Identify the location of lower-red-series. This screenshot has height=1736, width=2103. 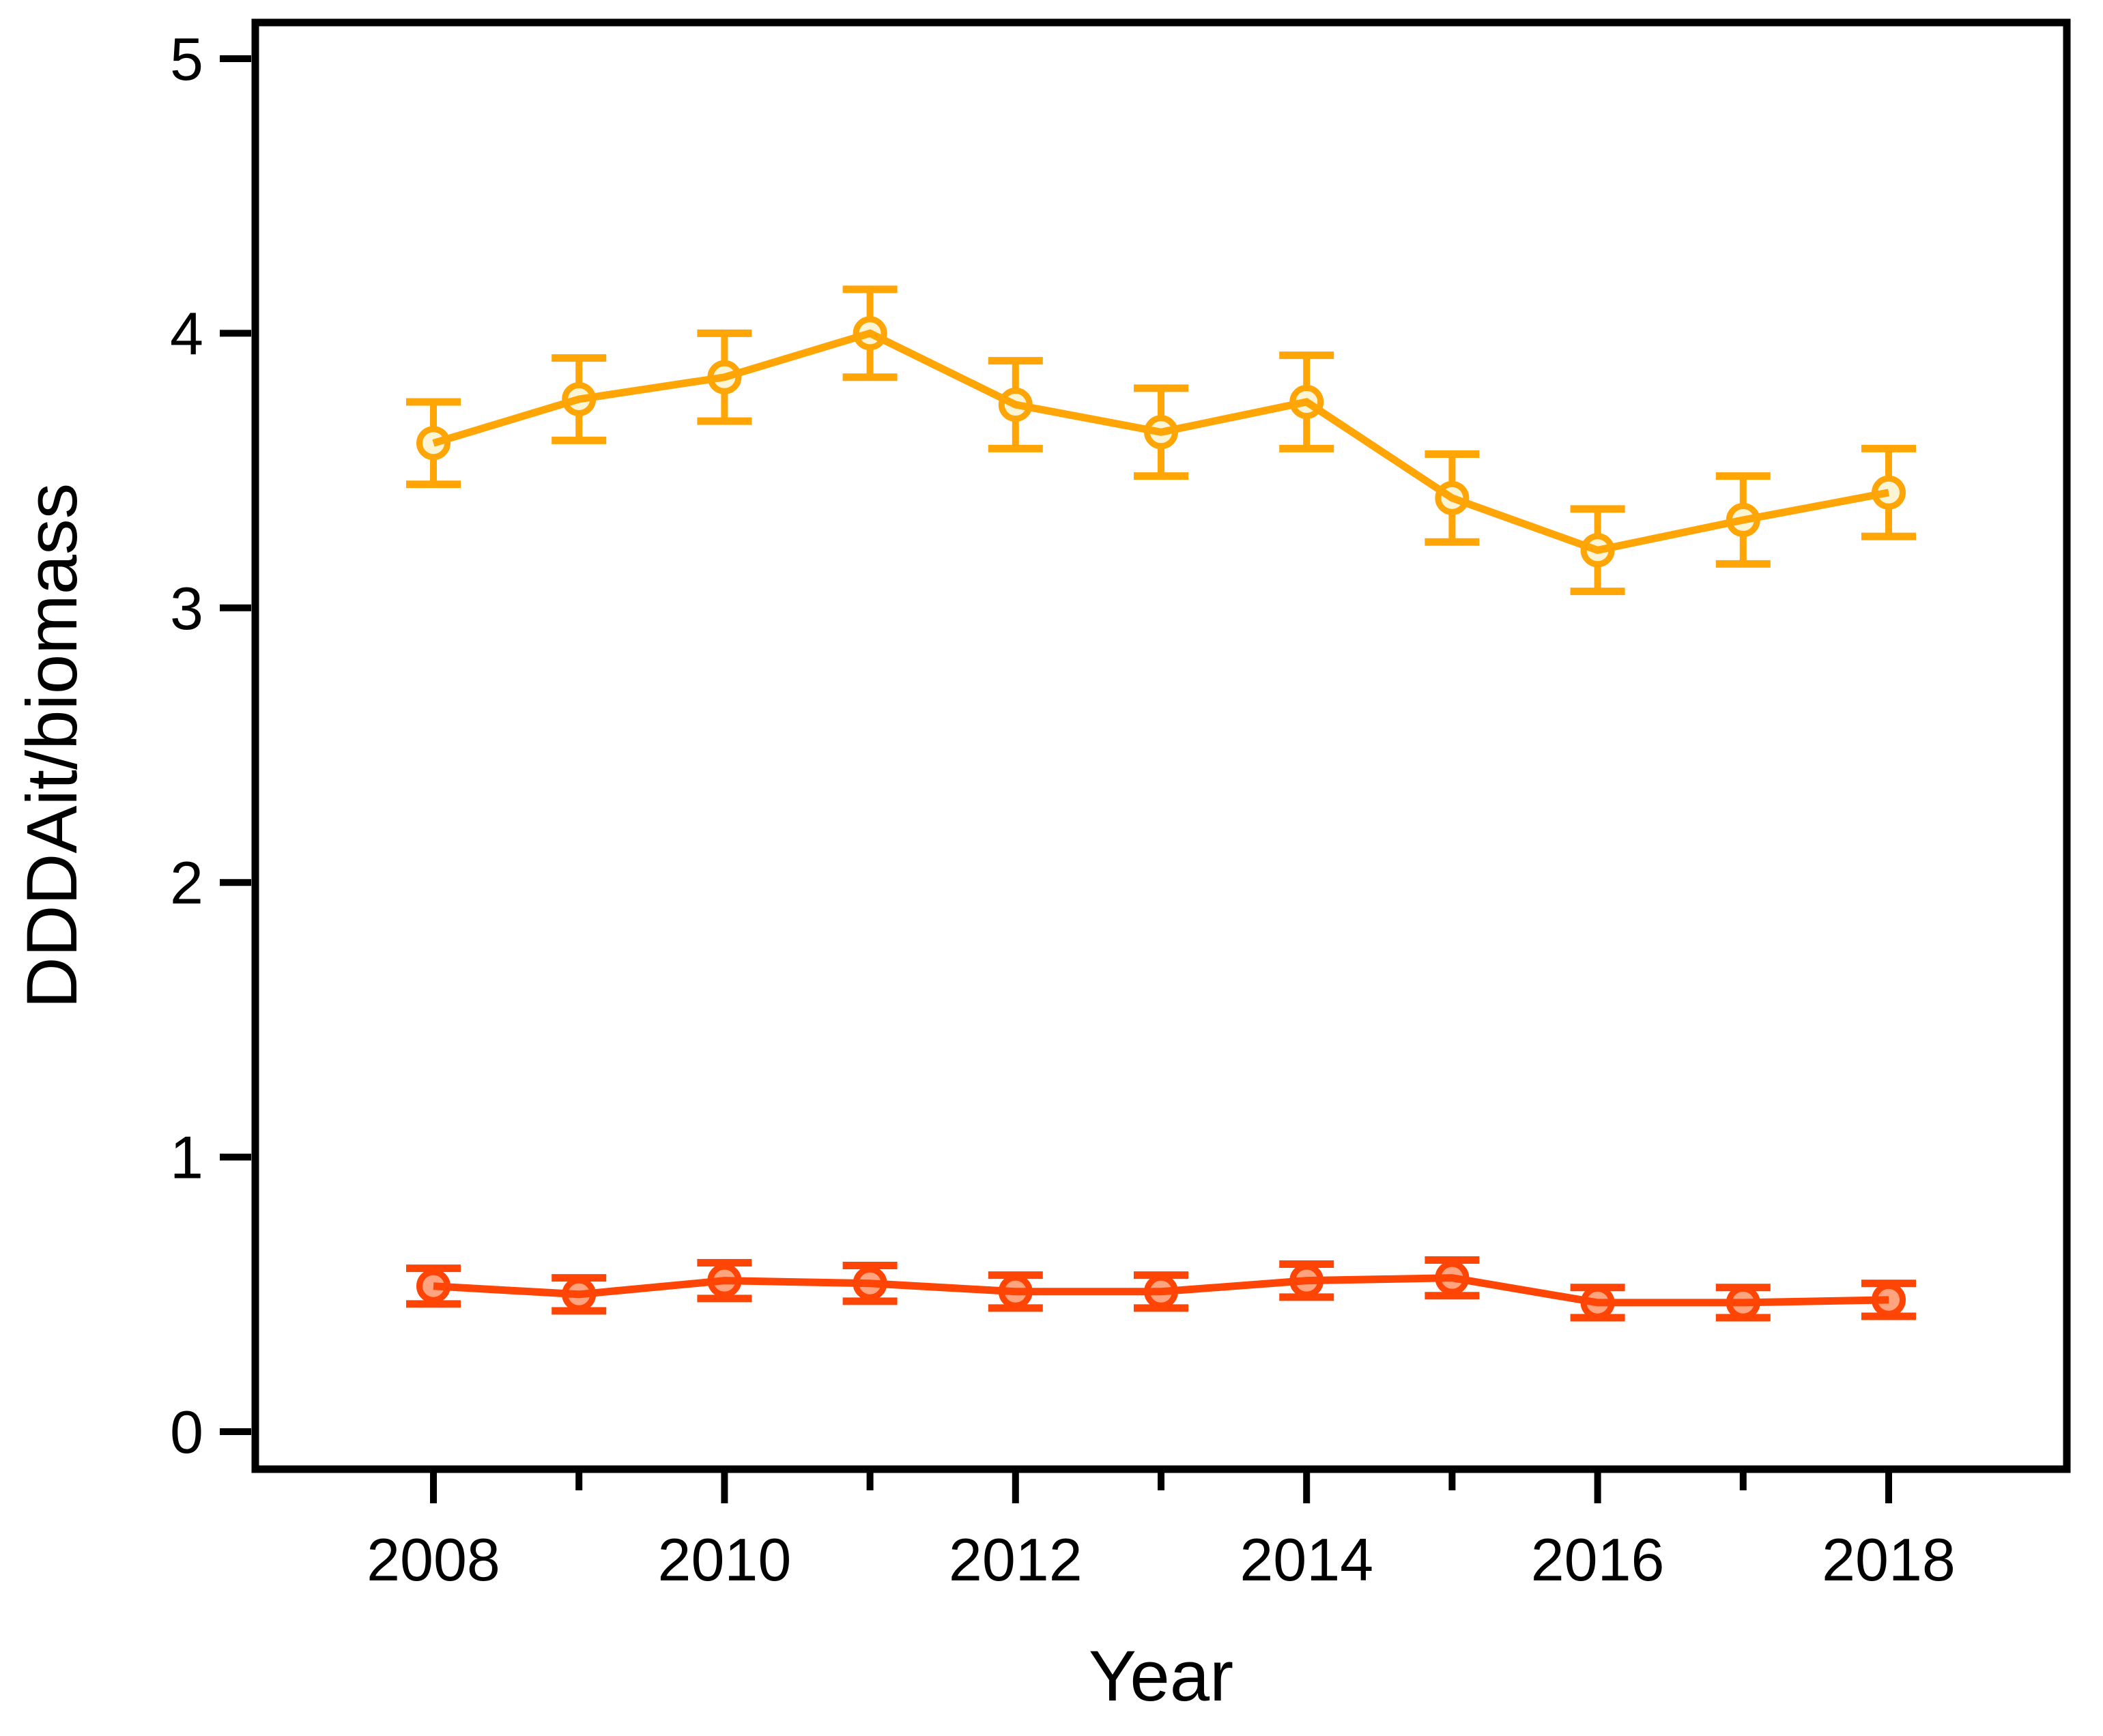
(1161, 1289).